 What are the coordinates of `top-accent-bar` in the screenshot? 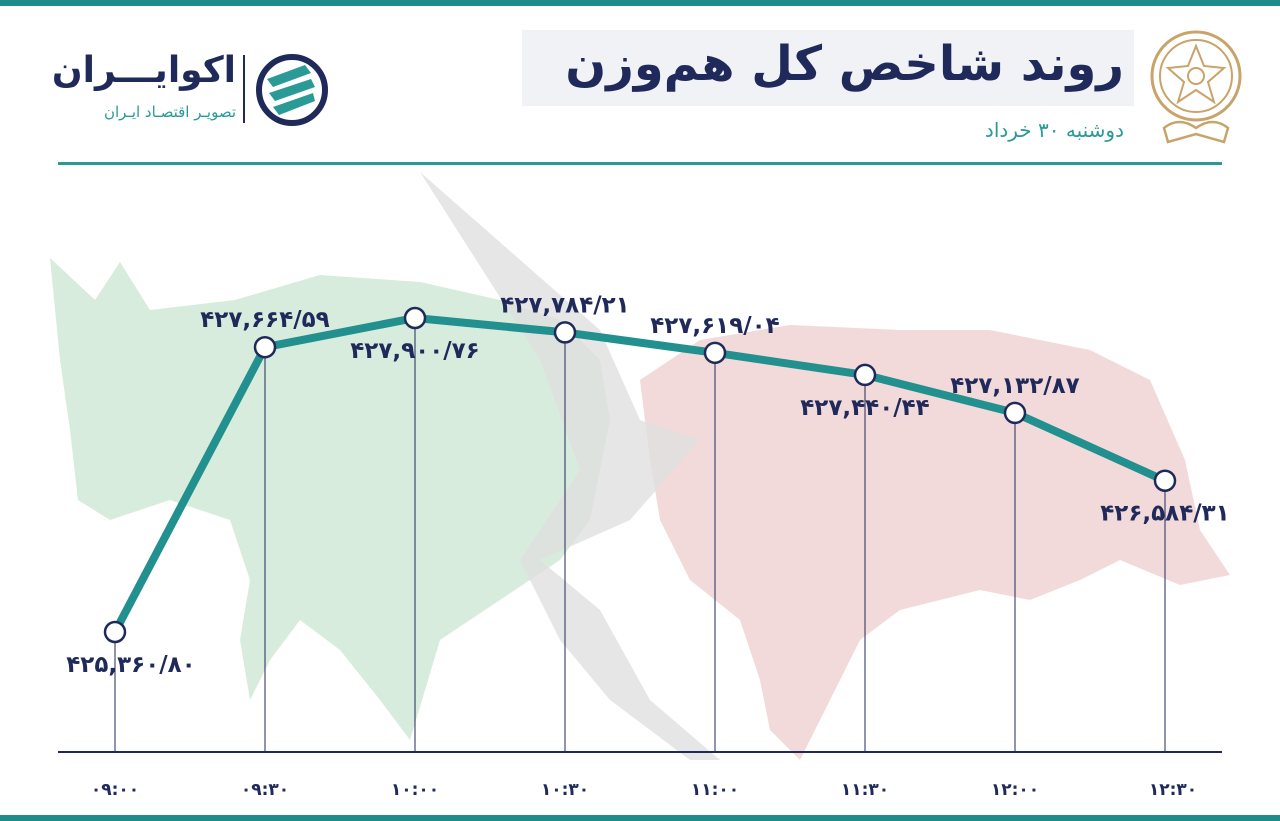 It's located at (640, 3).